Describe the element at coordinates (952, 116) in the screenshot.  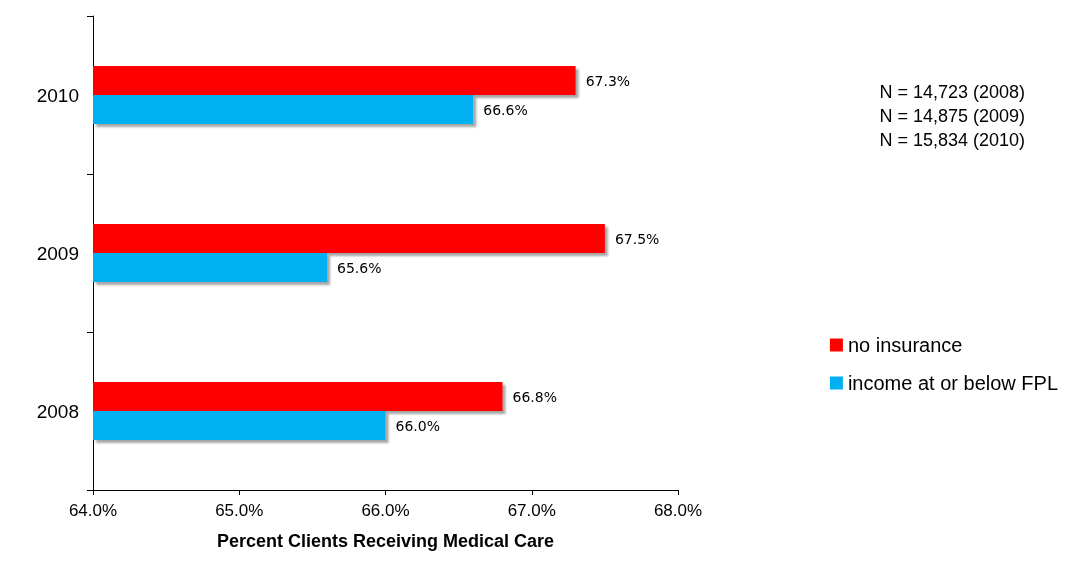
I see `text: N = 14,875 (2009)` at that location.